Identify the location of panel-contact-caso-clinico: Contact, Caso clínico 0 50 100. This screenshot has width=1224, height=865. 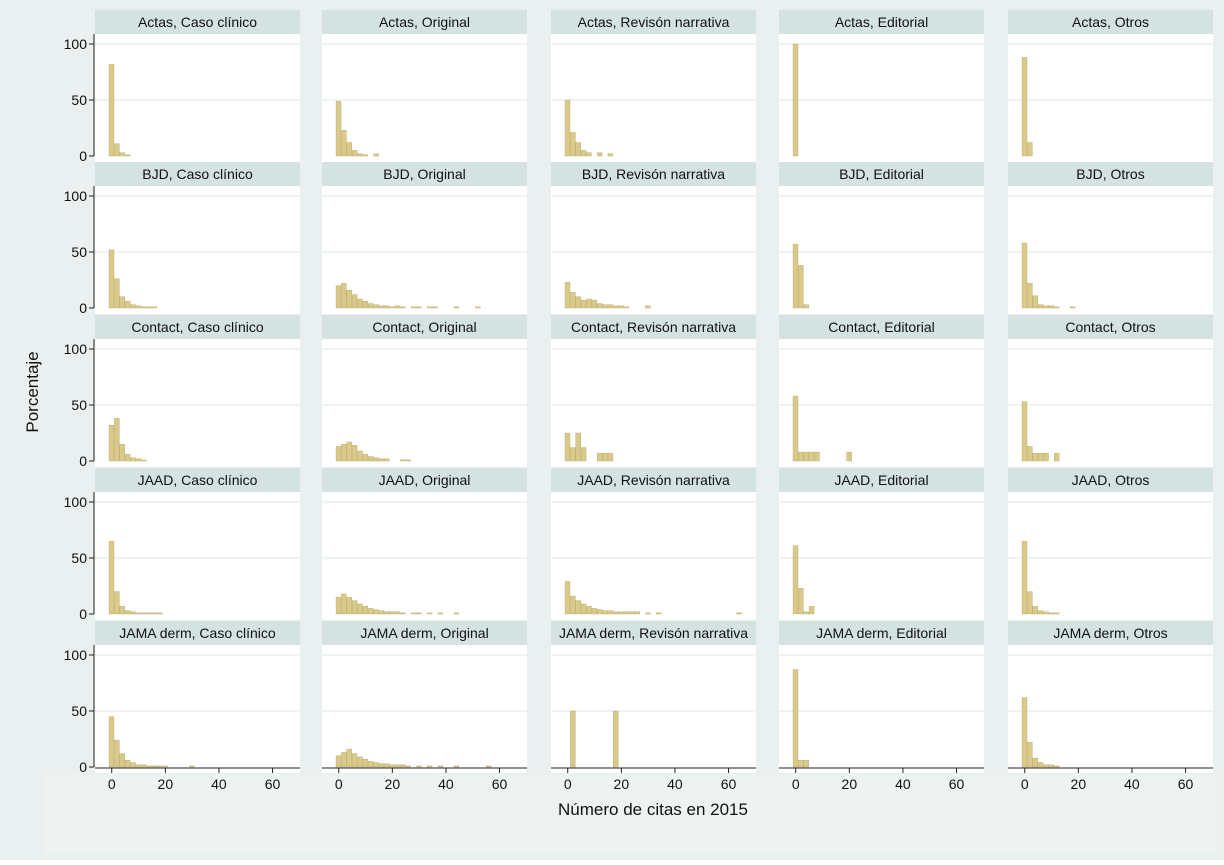
(182, 392).